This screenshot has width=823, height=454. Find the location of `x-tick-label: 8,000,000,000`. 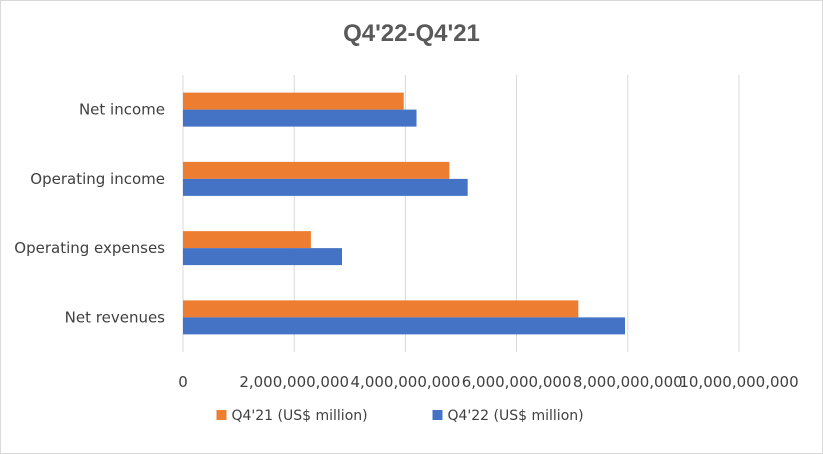

x-tick-label: 8,000,000,000 is located at coordinates (628, 382).